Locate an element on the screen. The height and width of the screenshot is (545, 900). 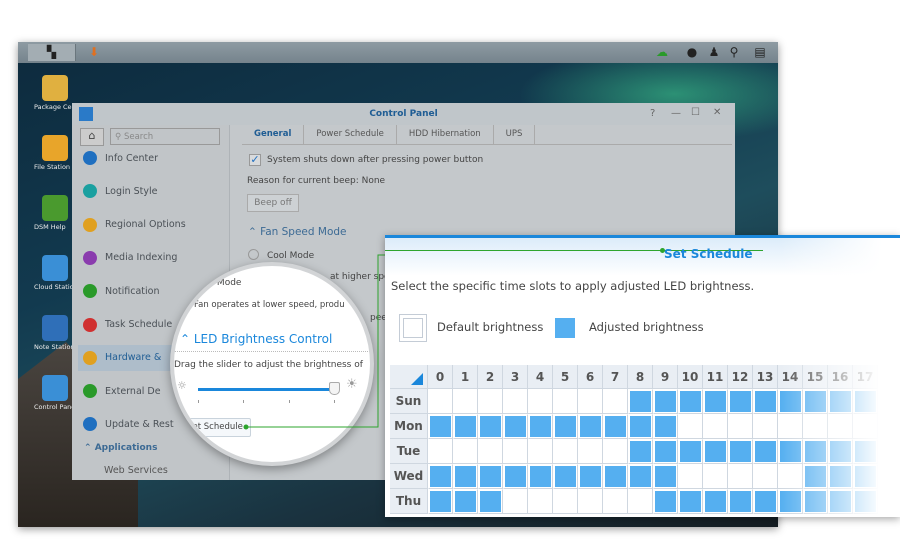
day-label: Sun is located at coordinates (409, 401).